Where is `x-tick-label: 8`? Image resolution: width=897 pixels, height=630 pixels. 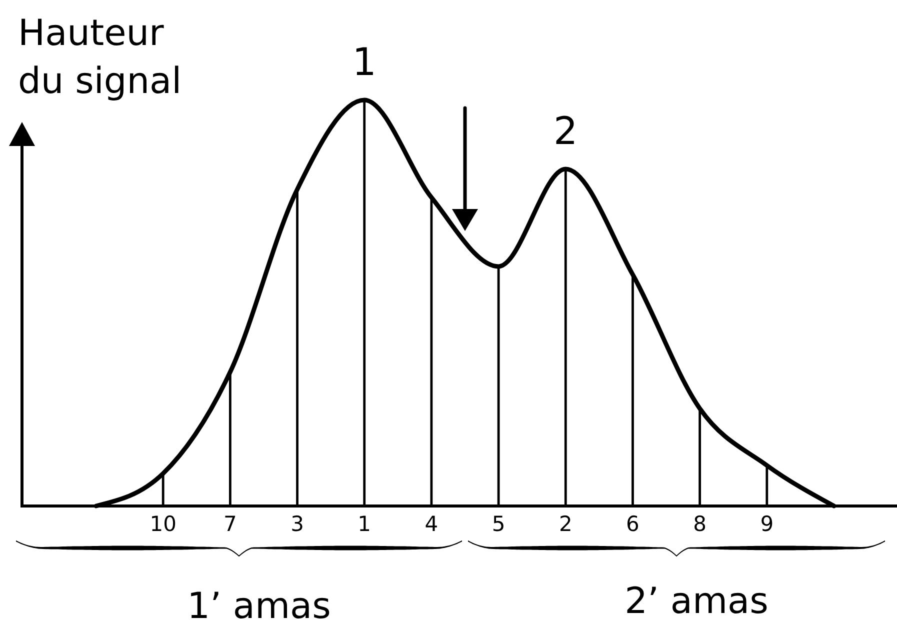 x-tick-label: 8 is located at coordinates (700, 524).